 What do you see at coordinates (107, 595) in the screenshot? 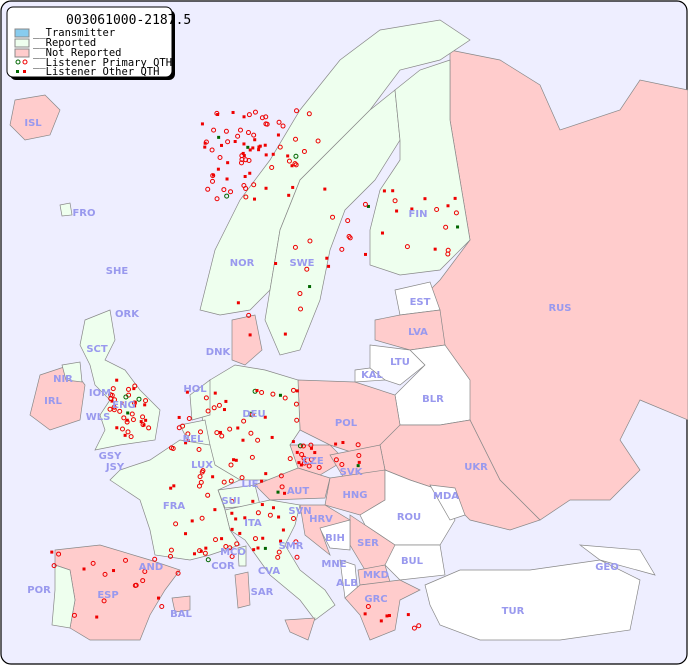
I see `country-label-esp: ESP` at bounding box center [107, 595].